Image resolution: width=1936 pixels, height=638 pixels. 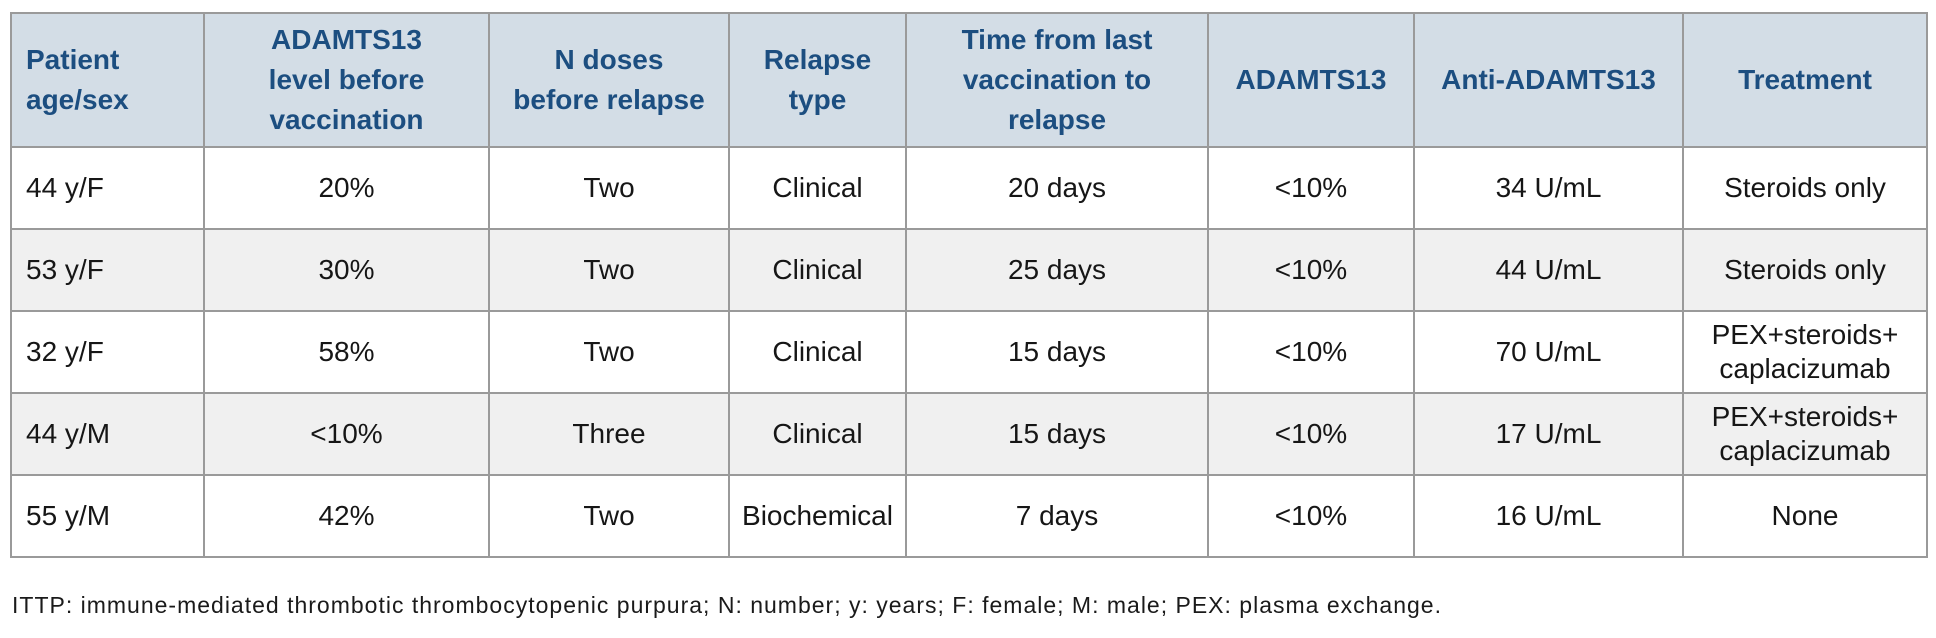 What do you see at coordinates (1311, 80) in the screenshot?
I see `column-header-adamts13: ADAMTS13` at bounding box center [1311, 80].